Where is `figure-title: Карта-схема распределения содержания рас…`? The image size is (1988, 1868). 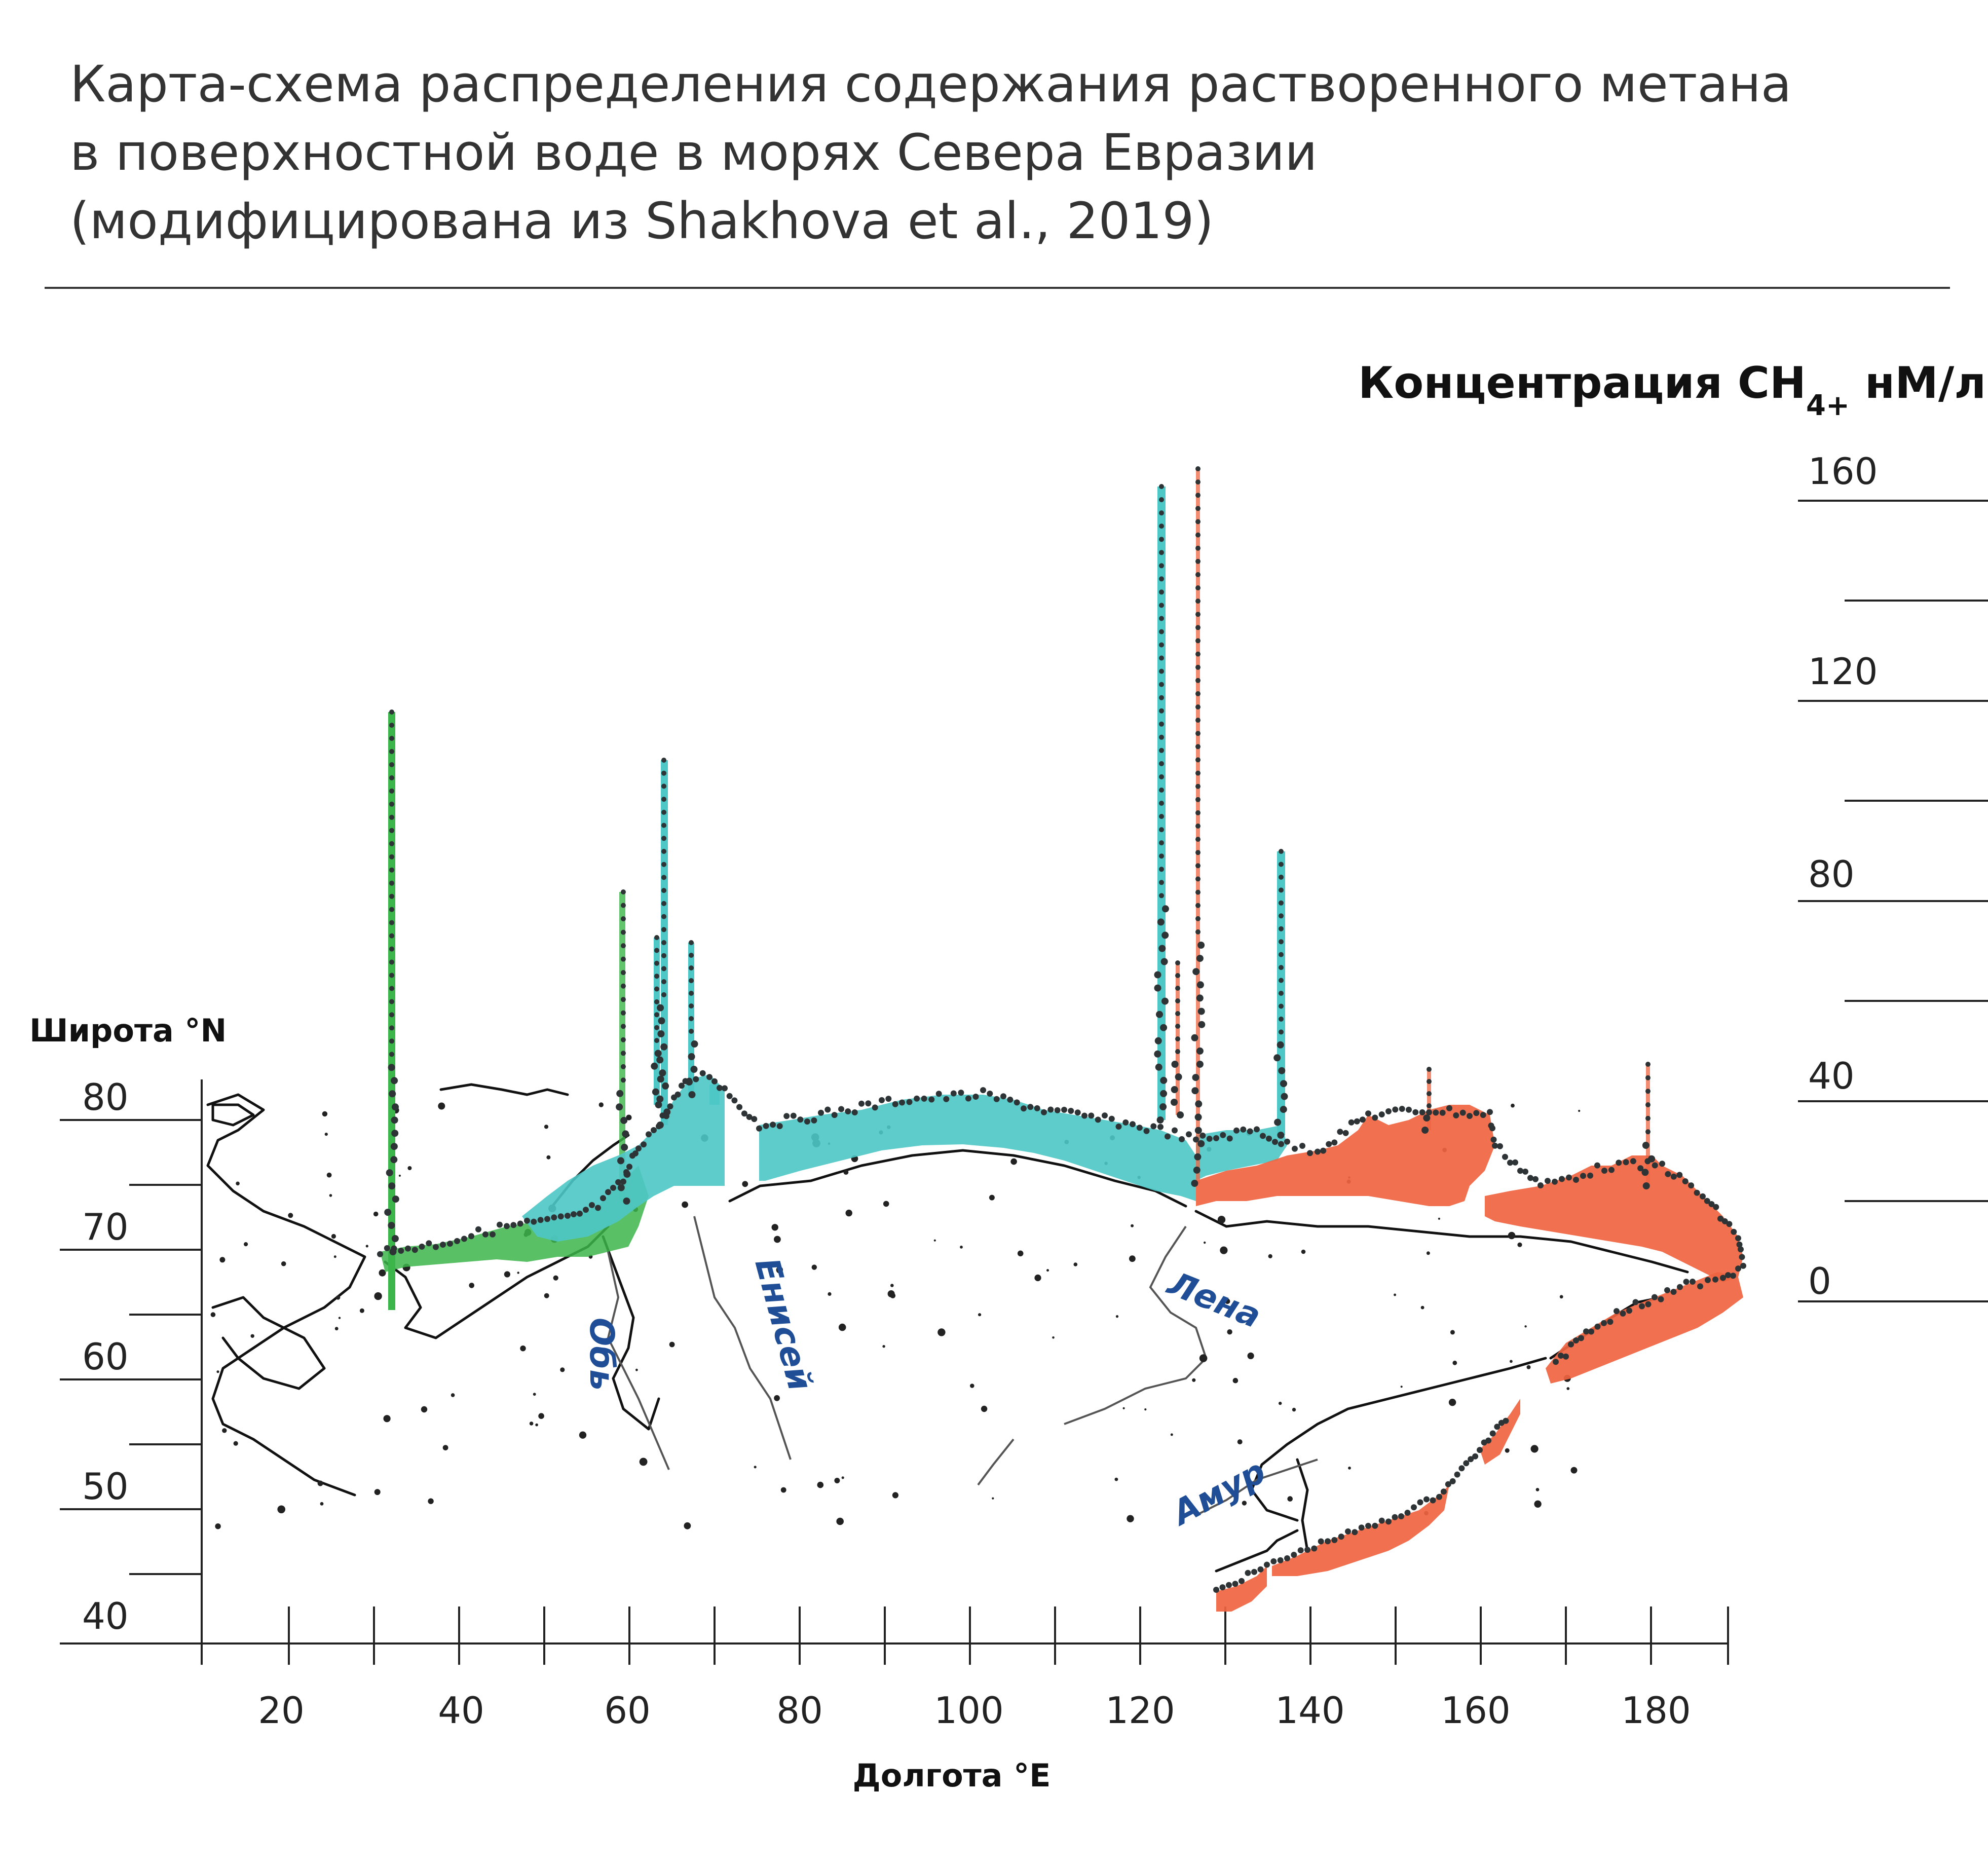
figure-title: Карта-схема распределения содержания рас… is located at coordinates (930, 152).